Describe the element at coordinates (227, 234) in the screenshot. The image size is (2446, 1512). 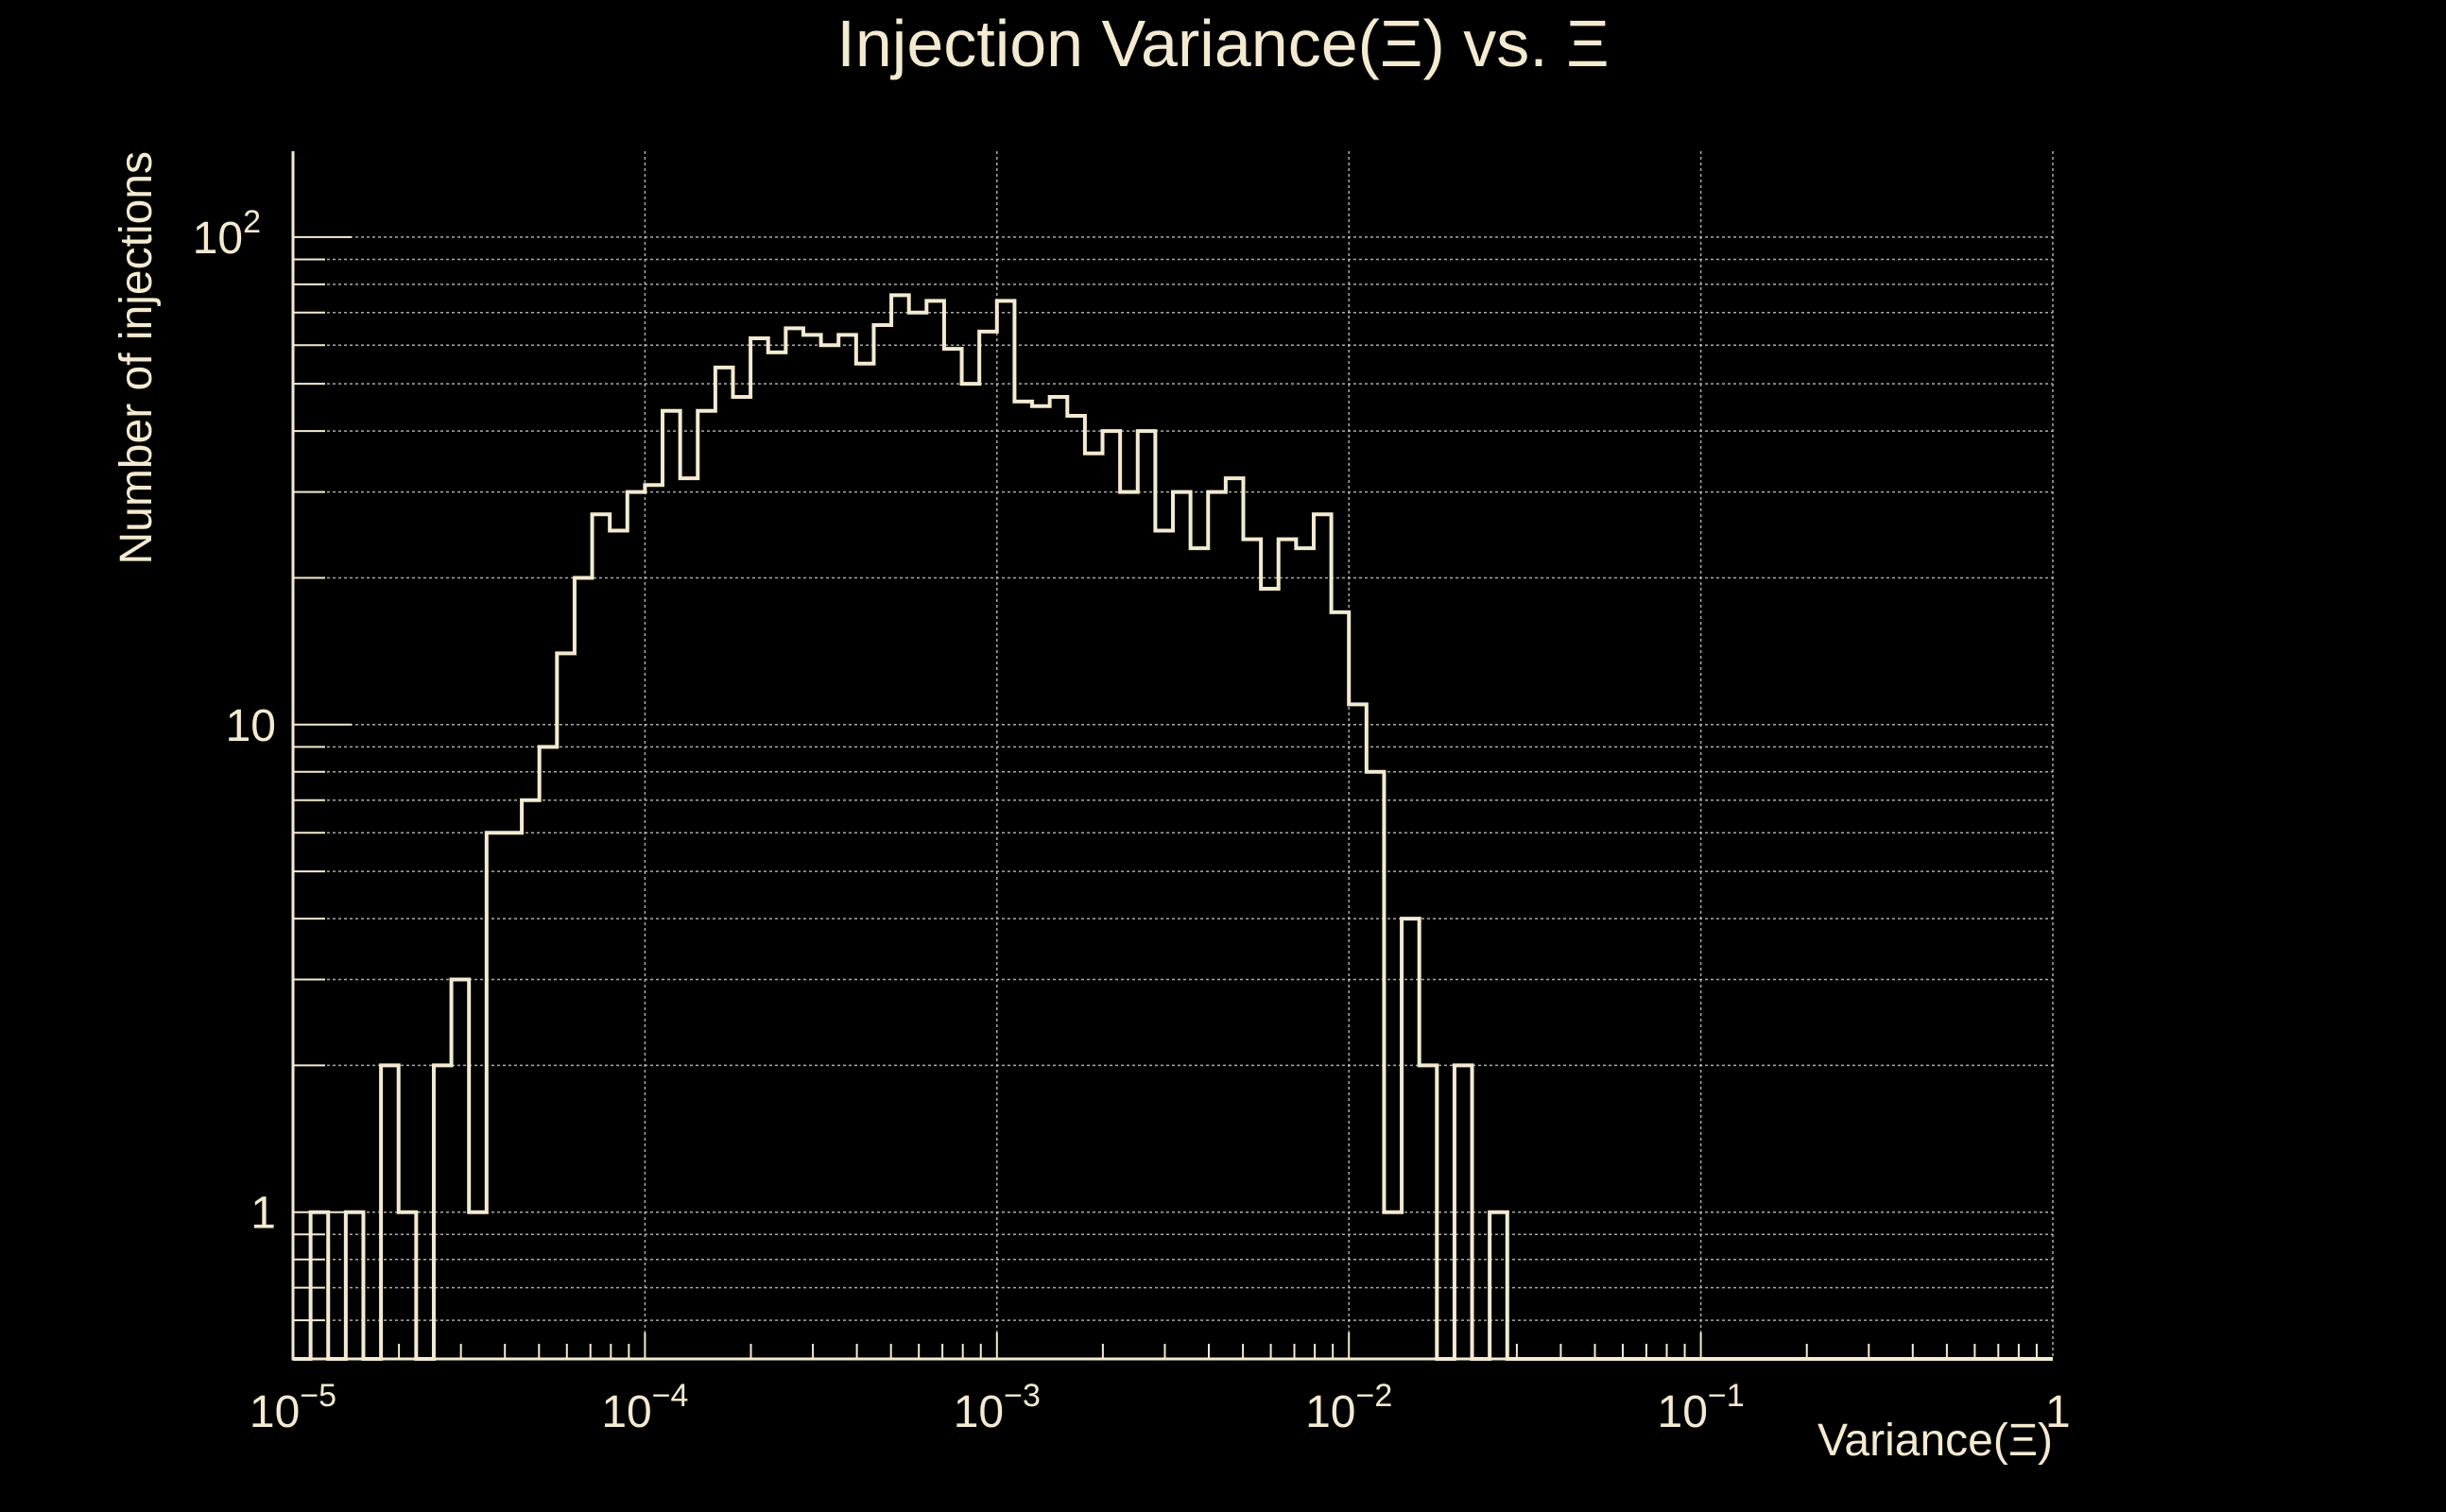
I see `y-tick-label: 102` at that location.